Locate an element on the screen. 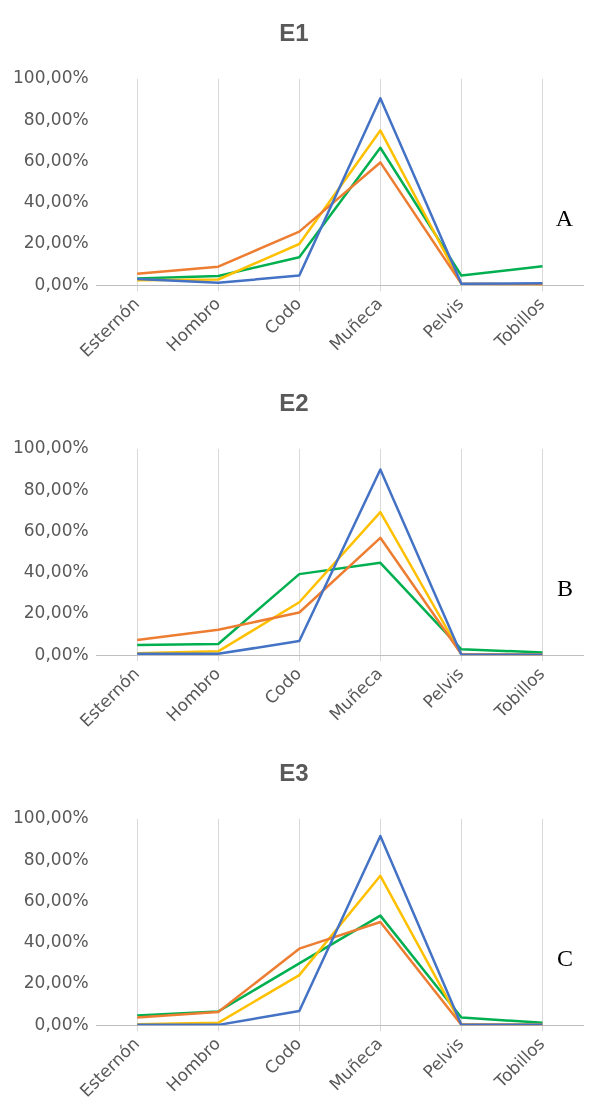 This screenshot has height=1110, width=603. chart-title: E3 is located at coordinates (294, 773).